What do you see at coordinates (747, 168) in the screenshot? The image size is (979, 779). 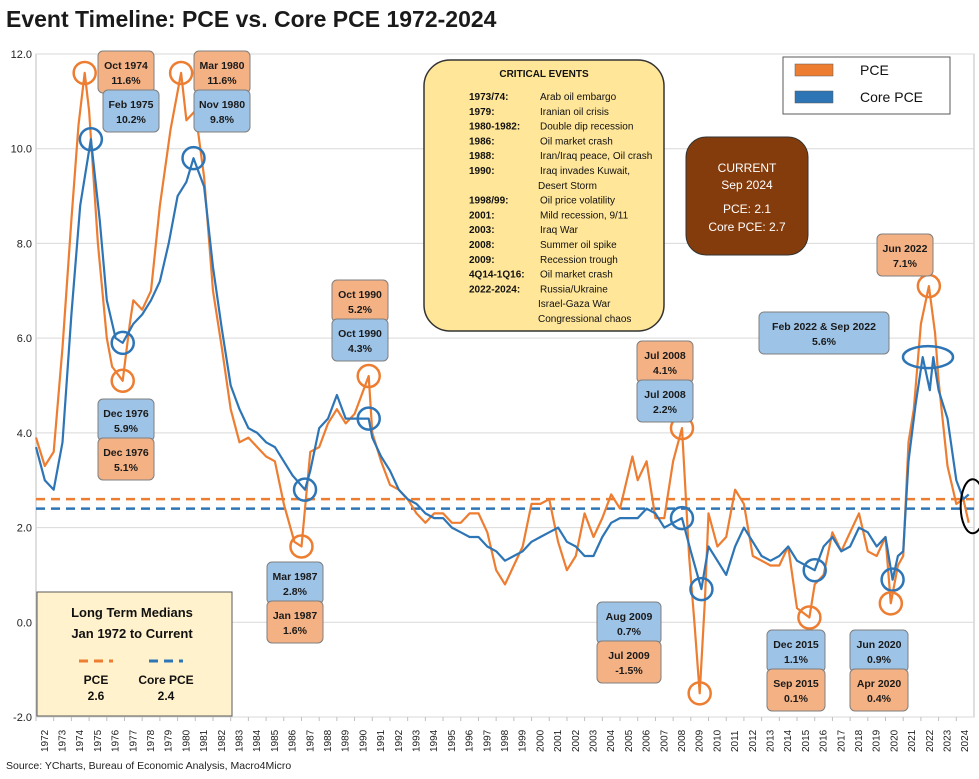 I see `current-label: CURRENT` at bounding box center [747, 168].